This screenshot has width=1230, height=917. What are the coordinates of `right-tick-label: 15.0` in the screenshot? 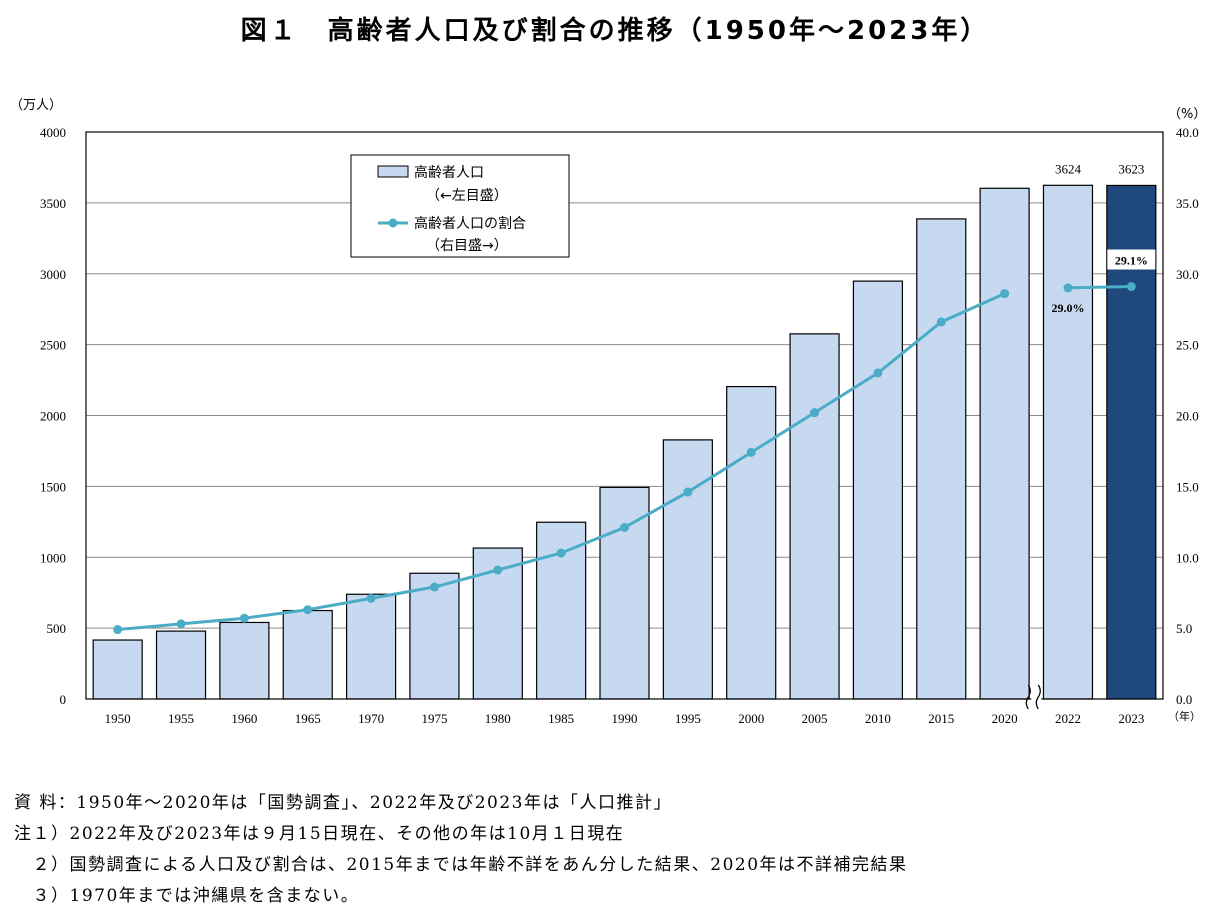 It's located at (1187, 486).